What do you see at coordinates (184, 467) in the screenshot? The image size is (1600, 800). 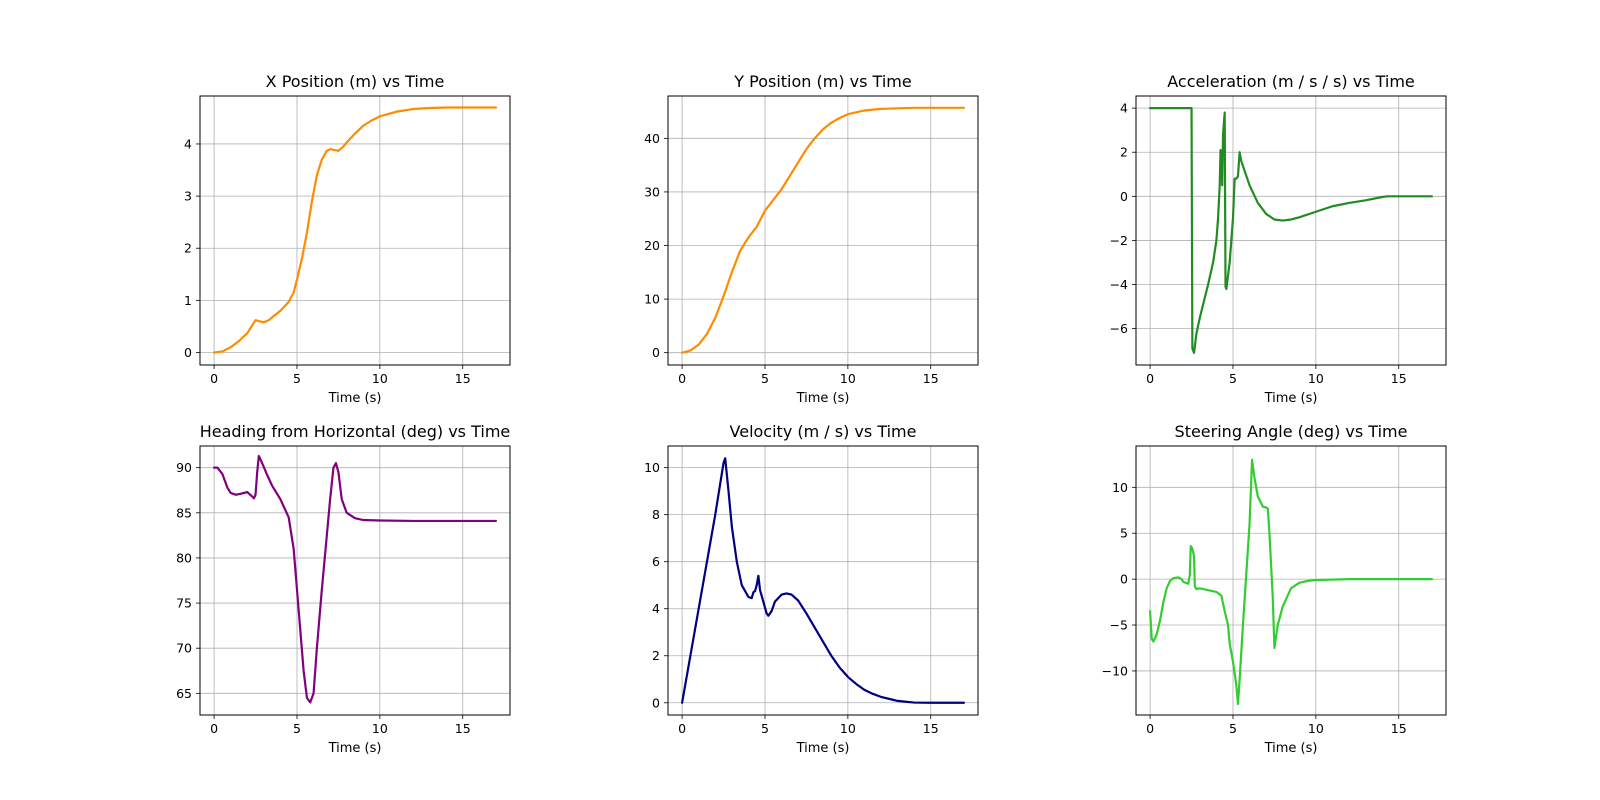 I see `y-tick-label: 90` at bounding box center [184, 467].